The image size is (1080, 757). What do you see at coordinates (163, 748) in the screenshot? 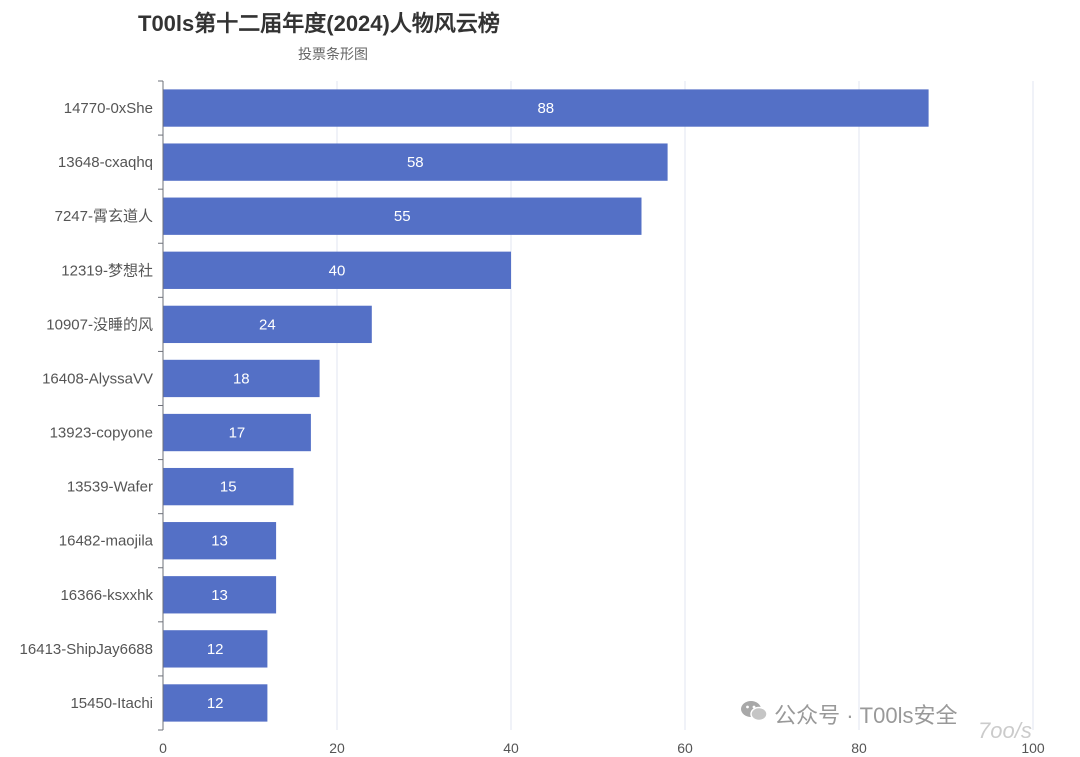
I see `x-tick-label: 0` at bounding box center [163, 748].